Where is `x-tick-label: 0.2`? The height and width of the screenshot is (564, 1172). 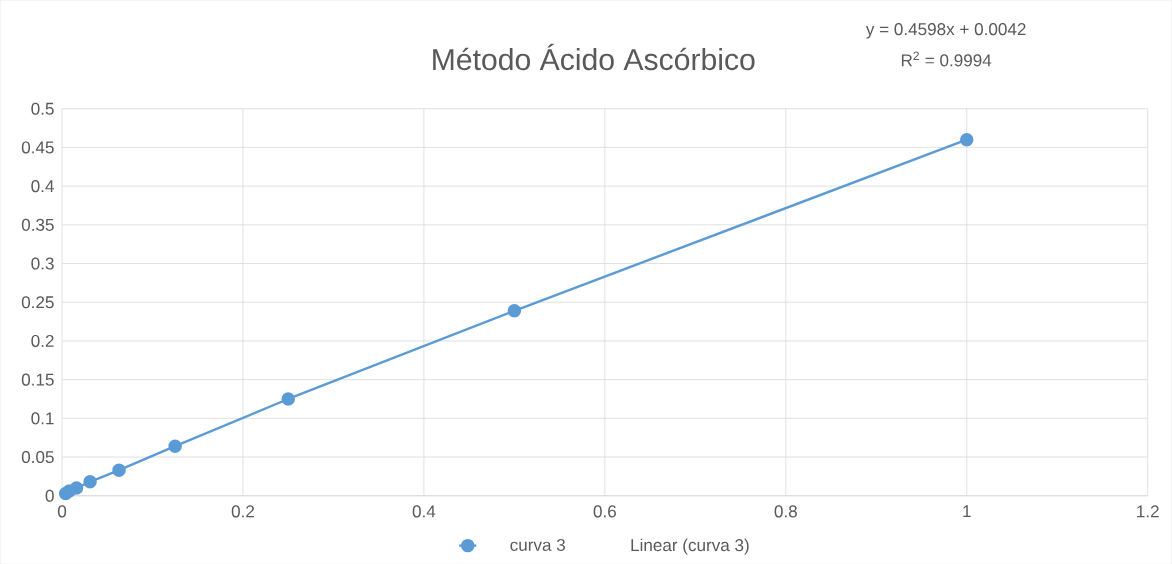
x-tick-label: 0.2 is located at coordinates (242, 511).